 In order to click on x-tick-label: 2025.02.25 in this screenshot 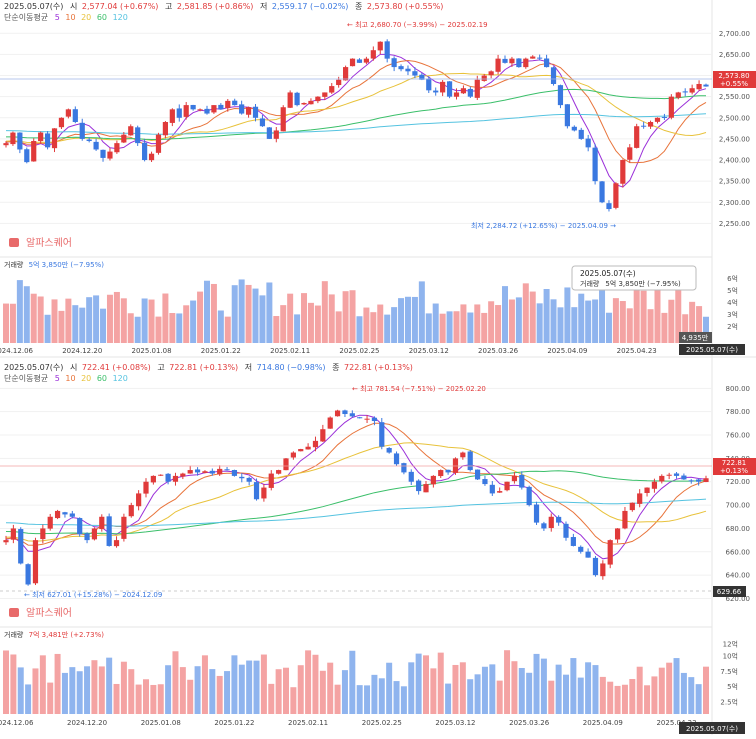, I will do `click(359, 351)`.